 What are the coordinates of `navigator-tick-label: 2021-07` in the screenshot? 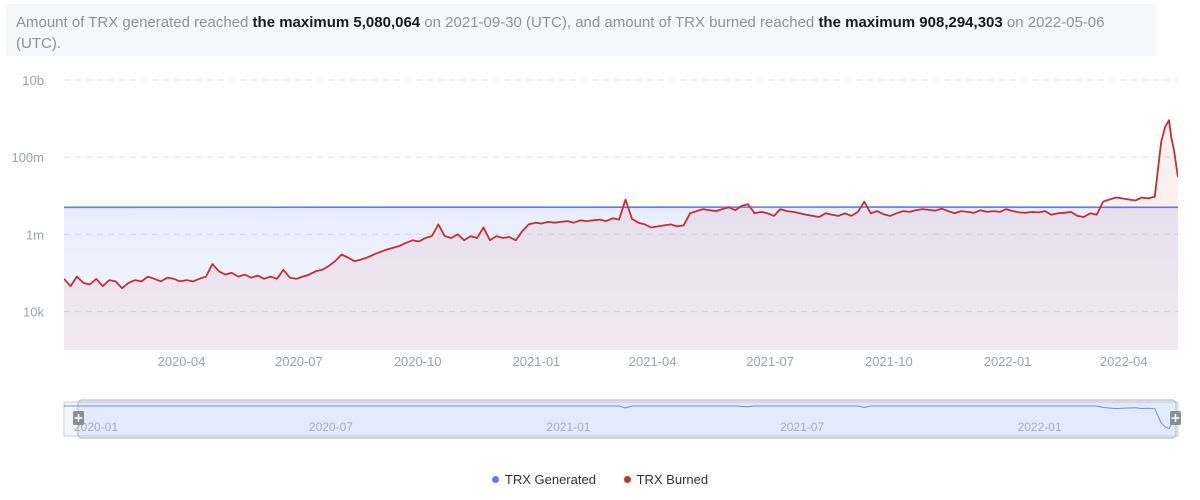 It's located at (802, 427).